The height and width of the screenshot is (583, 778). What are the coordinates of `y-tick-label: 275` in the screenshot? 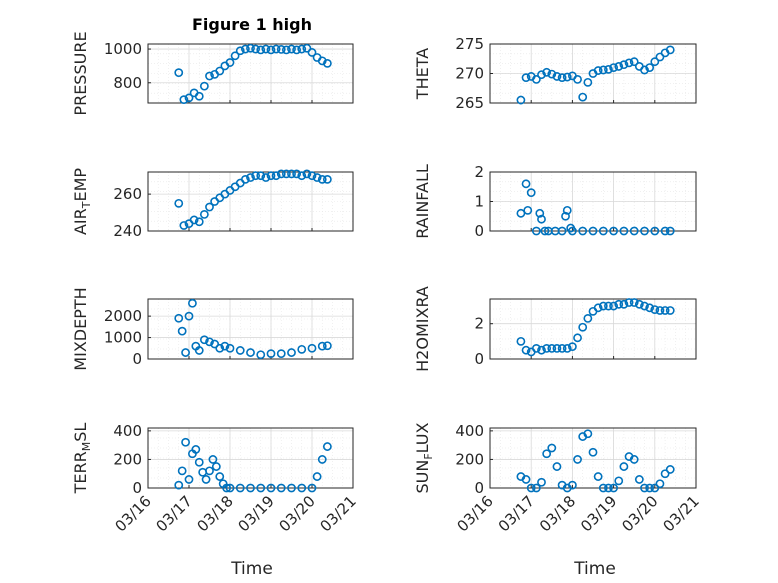 It's located at (469, 44).